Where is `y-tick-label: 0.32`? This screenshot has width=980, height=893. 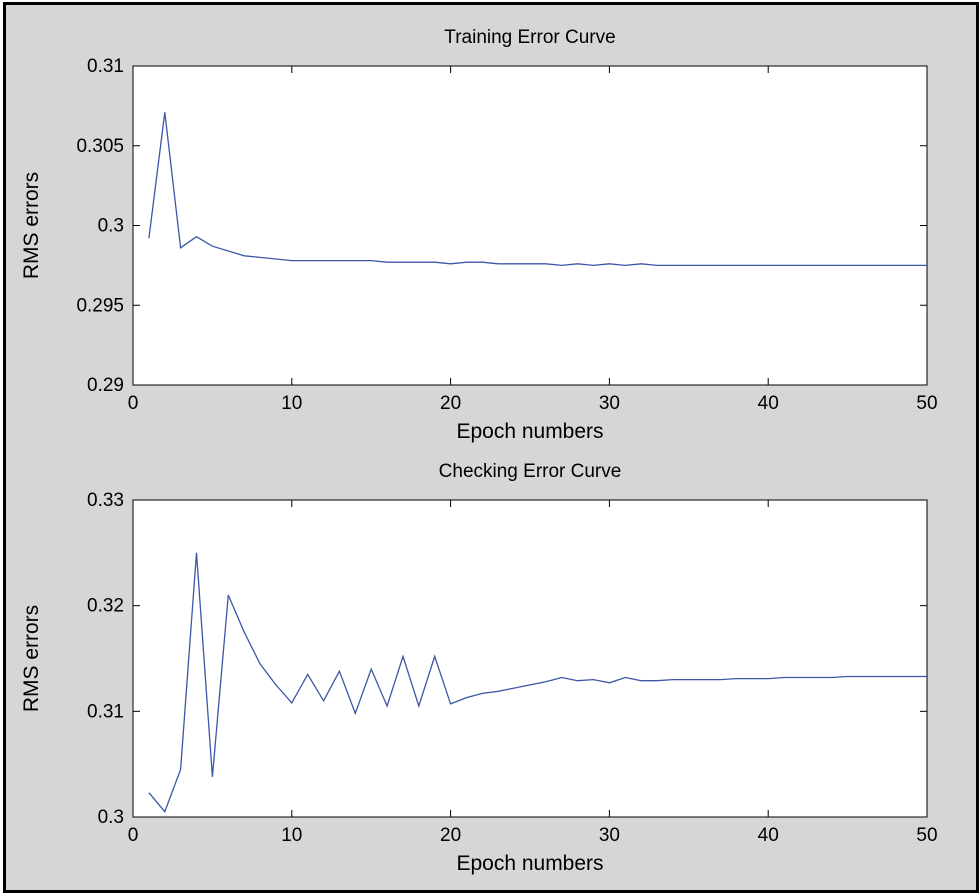 y-tick-label: 0.32 is located at coordinates (105, 606).